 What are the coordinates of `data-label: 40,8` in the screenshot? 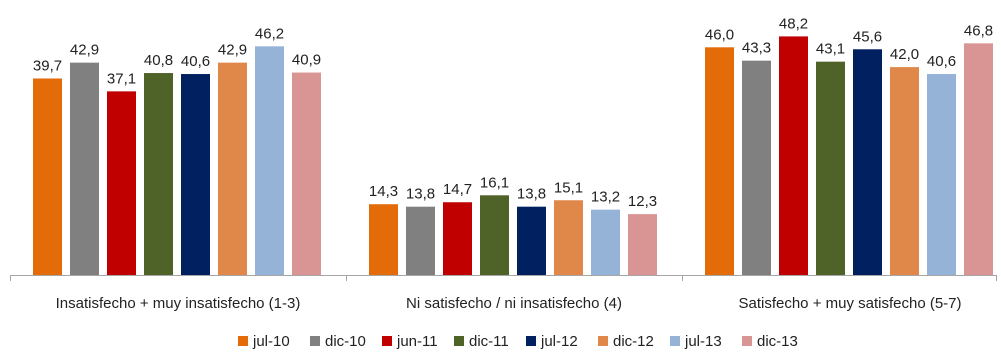 It's located at (158, 60).